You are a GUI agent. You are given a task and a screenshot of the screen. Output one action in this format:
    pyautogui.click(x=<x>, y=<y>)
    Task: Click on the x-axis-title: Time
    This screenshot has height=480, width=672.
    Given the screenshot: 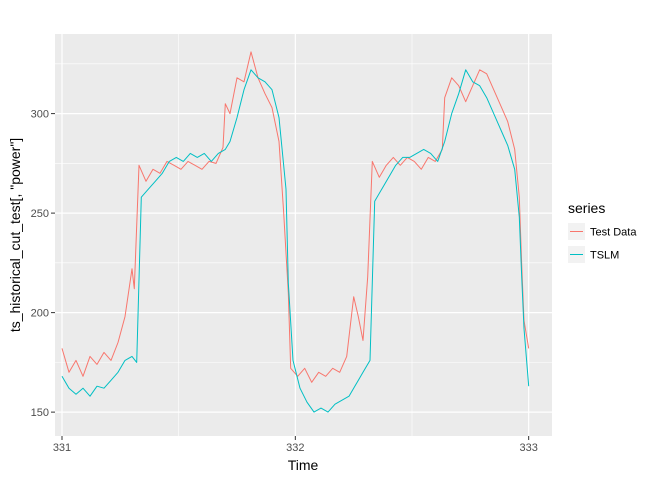 What is the action you would take?
    pyautogui.click(x=303, y=465)
    